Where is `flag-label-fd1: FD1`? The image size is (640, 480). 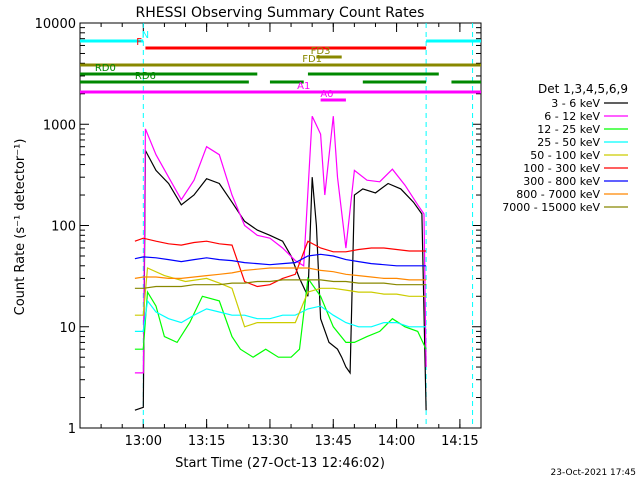 flag-label-fd1: FD1 is located at coordinates (312, 59).